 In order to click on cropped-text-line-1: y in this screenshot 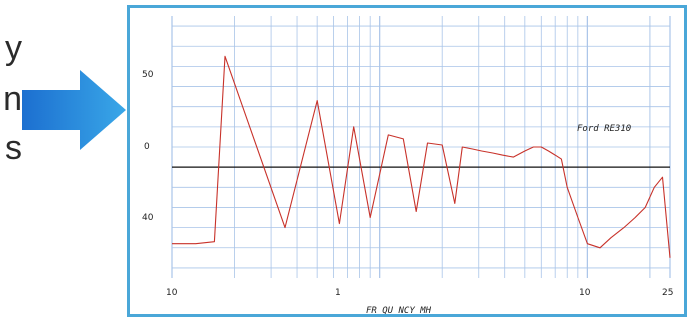, I will do `click(13, 48)`.